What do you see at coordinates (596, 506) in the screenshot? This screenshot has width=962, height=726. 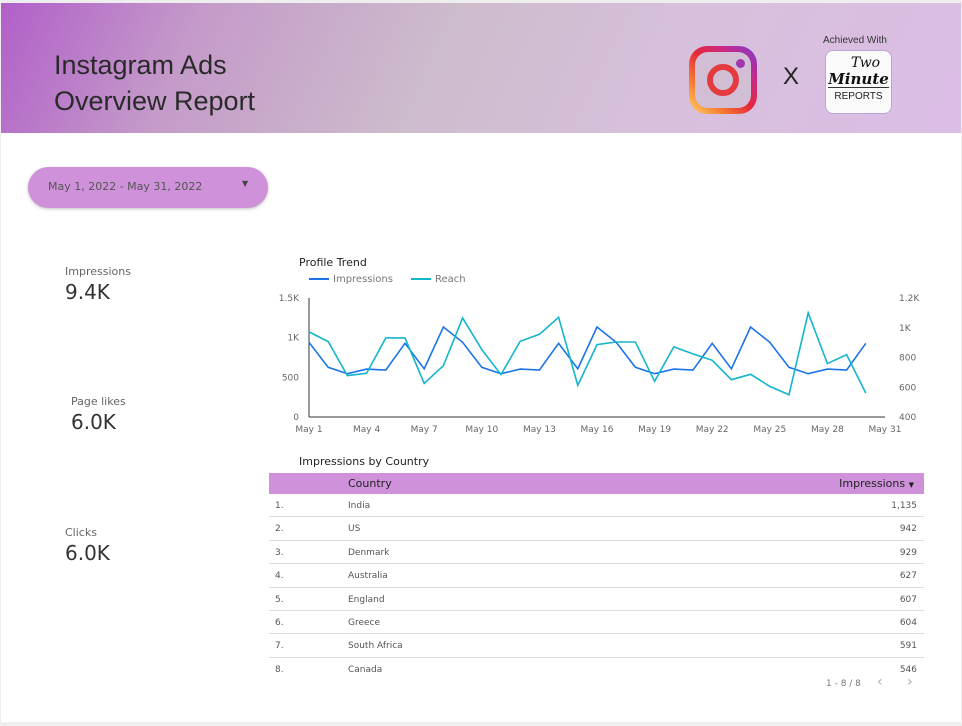 I see `table-row: 1. India 1,135` at bounding box center [596, 506].